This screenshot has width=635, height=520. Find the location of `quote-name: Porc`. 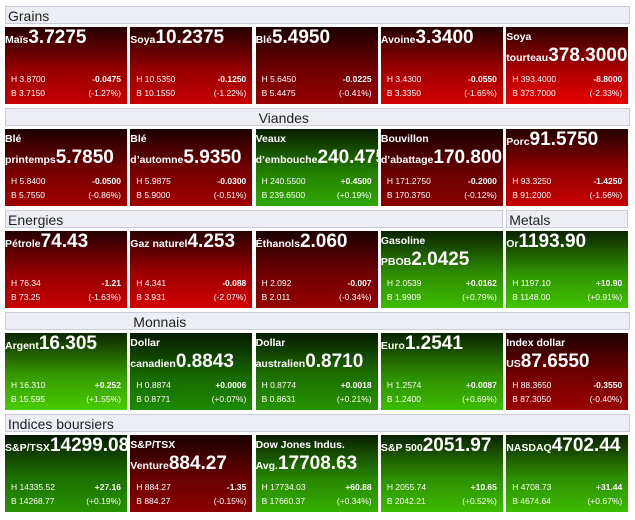

quote-name: Porc is located at coordinates (518, 142).